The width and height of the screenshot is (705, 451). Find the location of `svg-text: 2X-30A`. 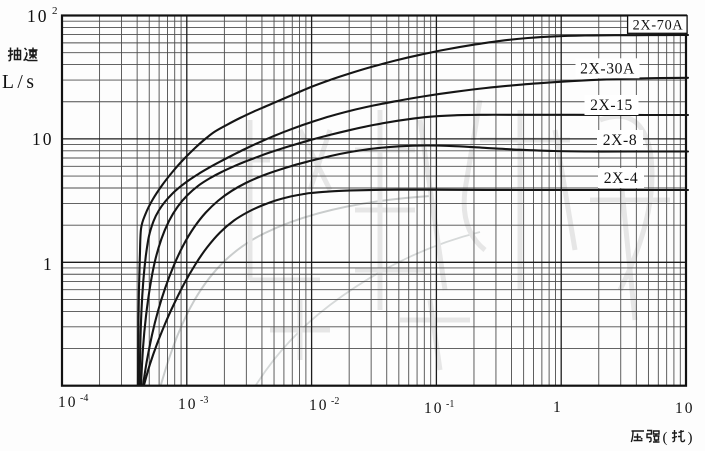

svg-text: 2X-30A is located at coordinates (607, 68).